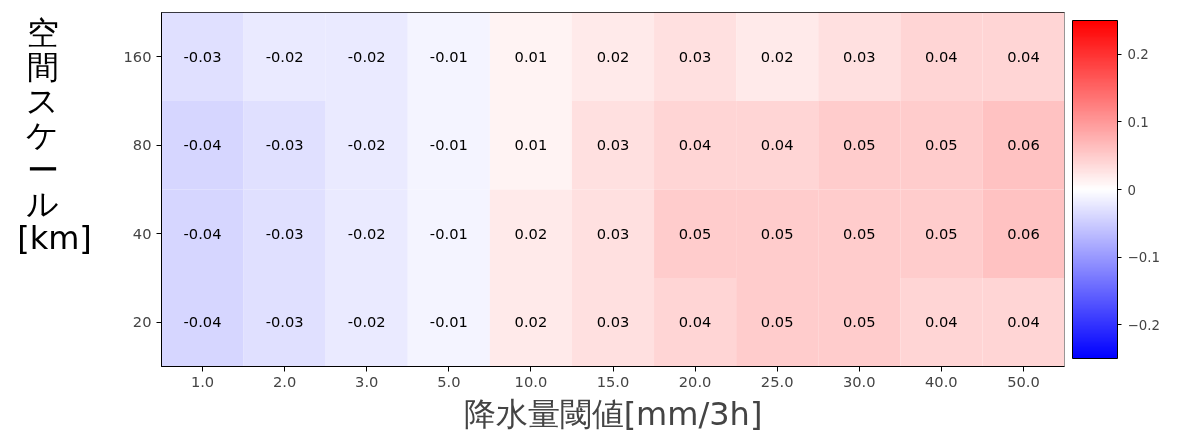 This screenshot has height=435, width=1186. I want to click on x-tick-label: 10.0, so click(531, 381).